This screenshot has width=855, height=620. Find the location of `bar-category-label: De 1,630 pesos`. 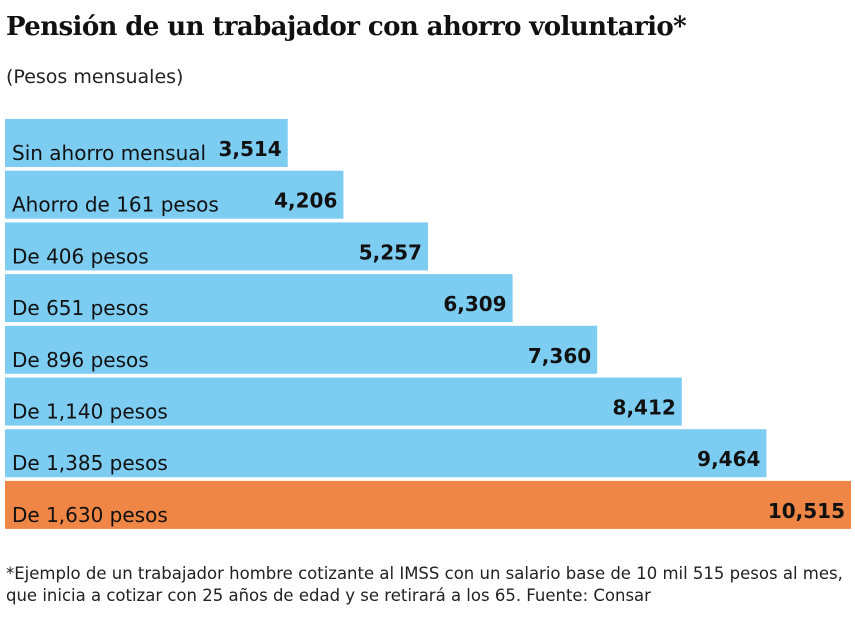

bar-category-label: De 1,630 pesos is located at coordinates (90, 515).